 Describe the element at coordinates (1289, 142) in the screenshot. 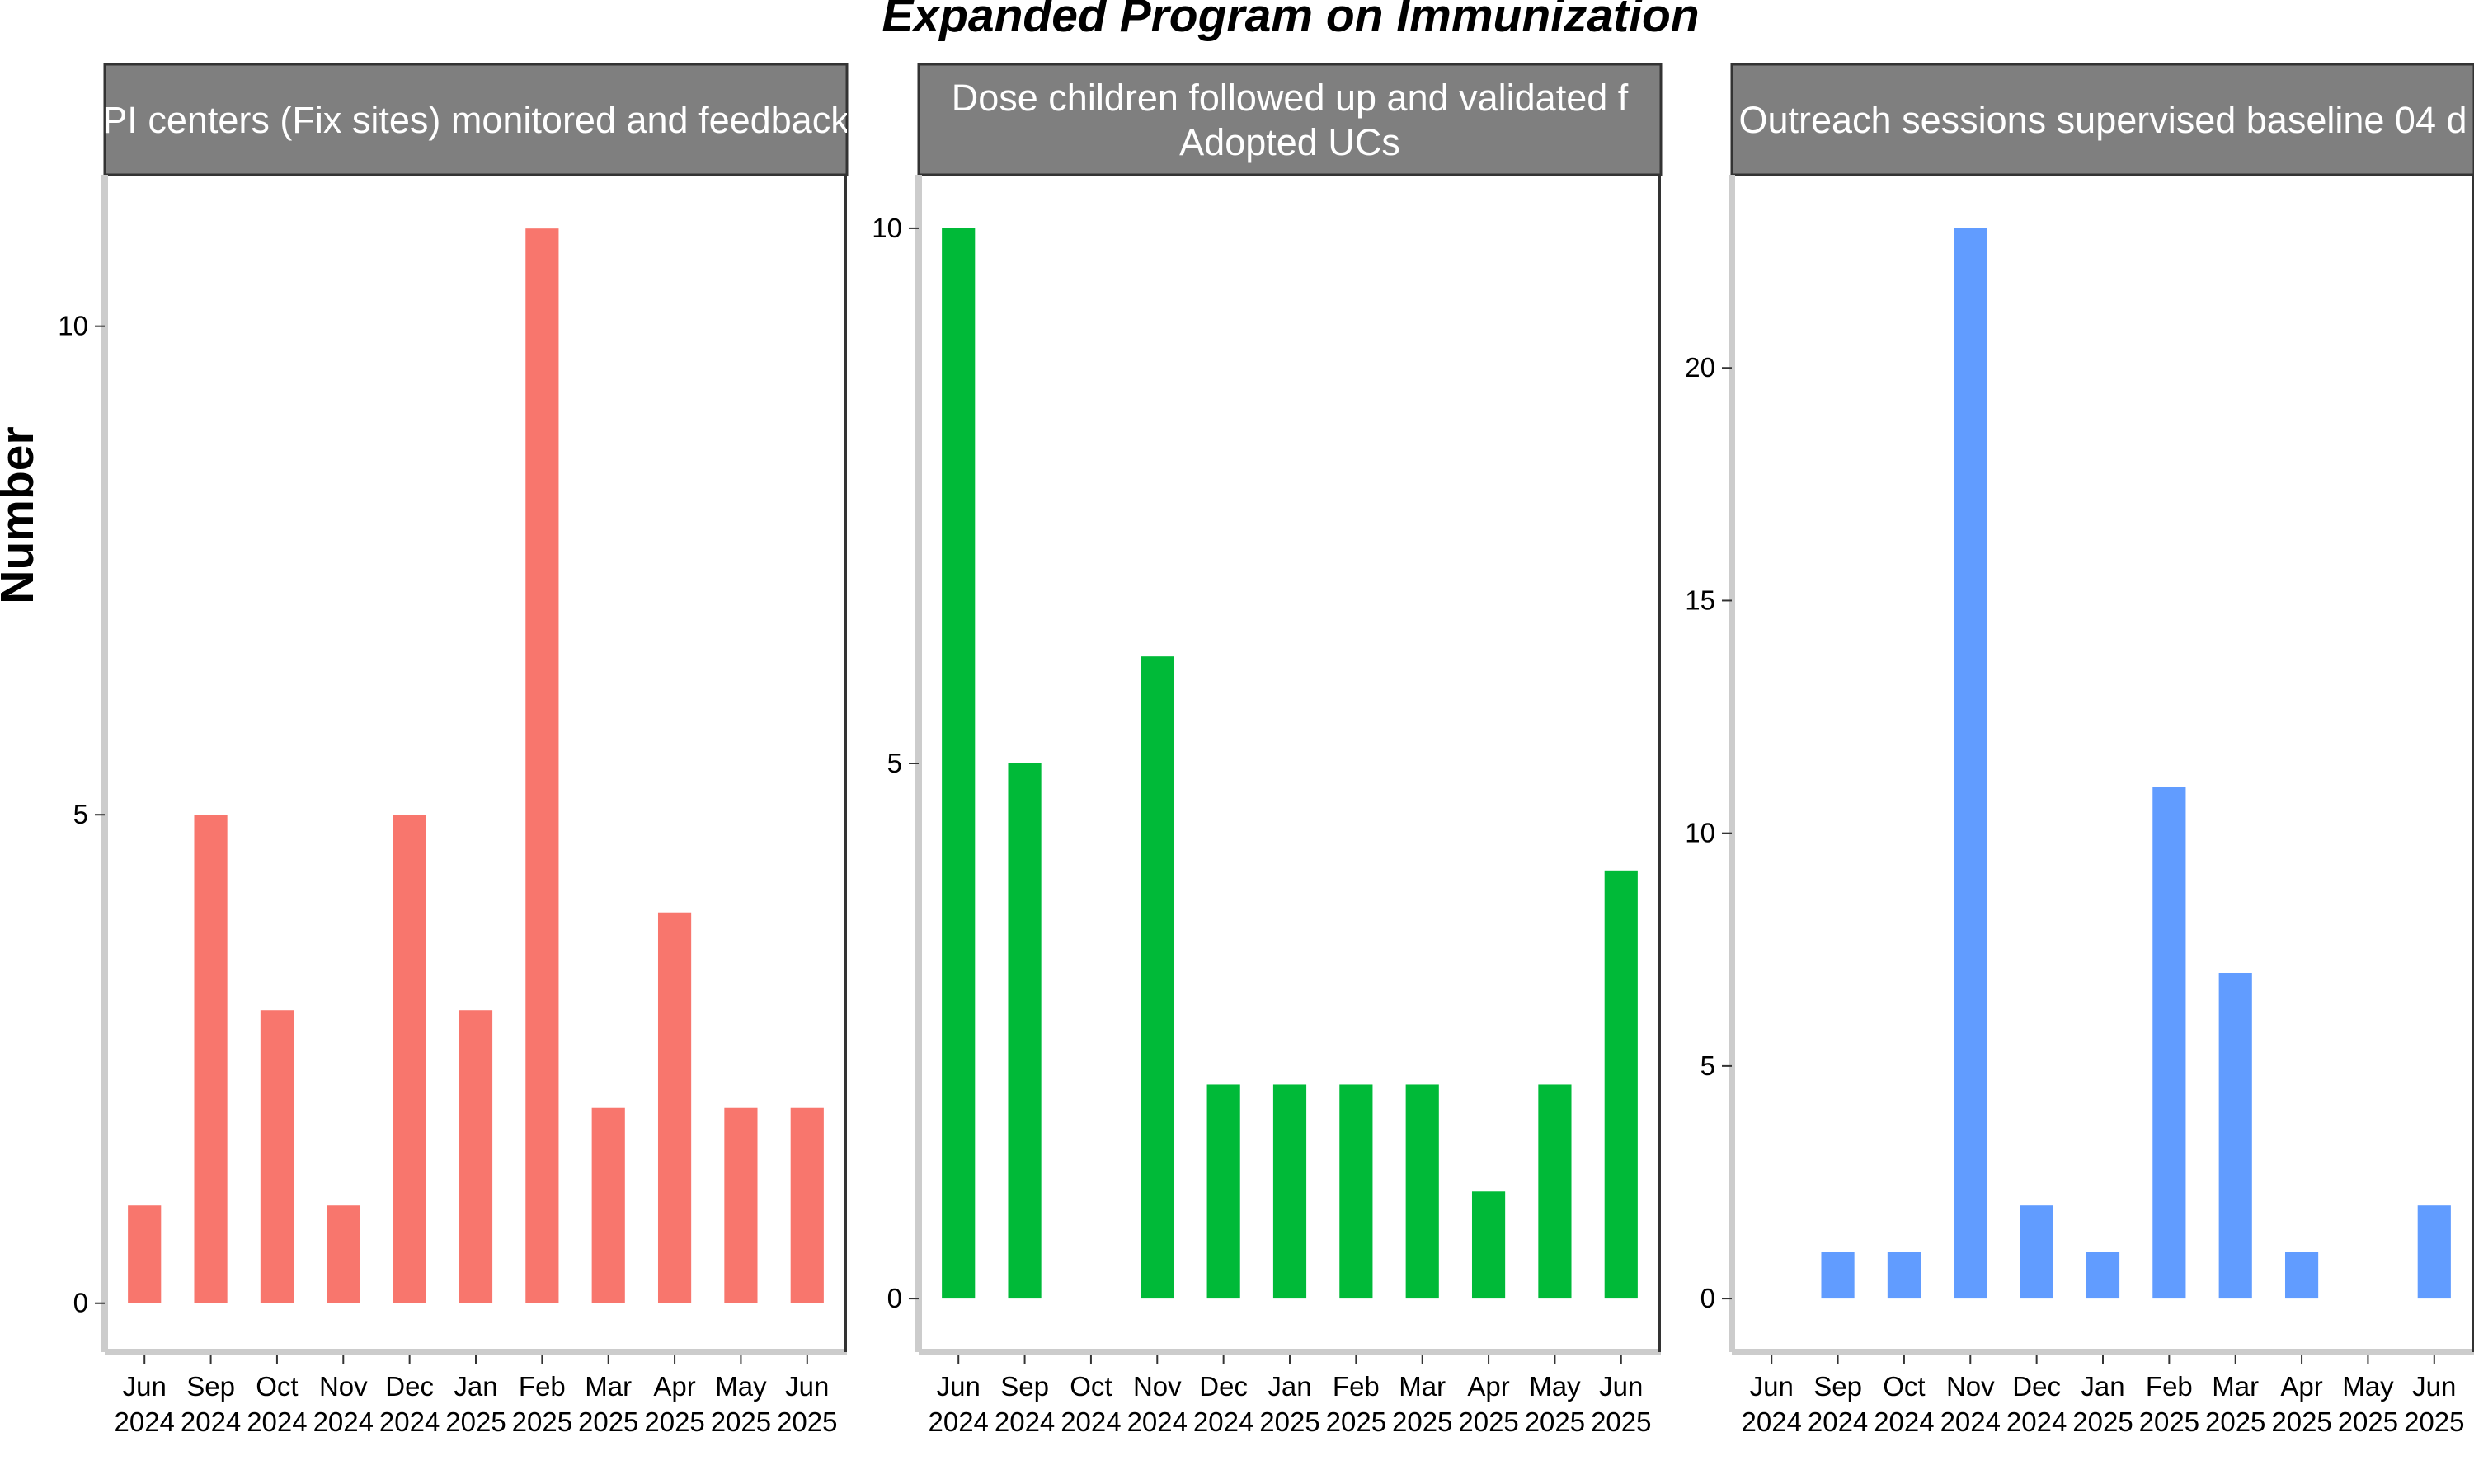

I see `facet-strip-label: Adopted UCs` at that location.